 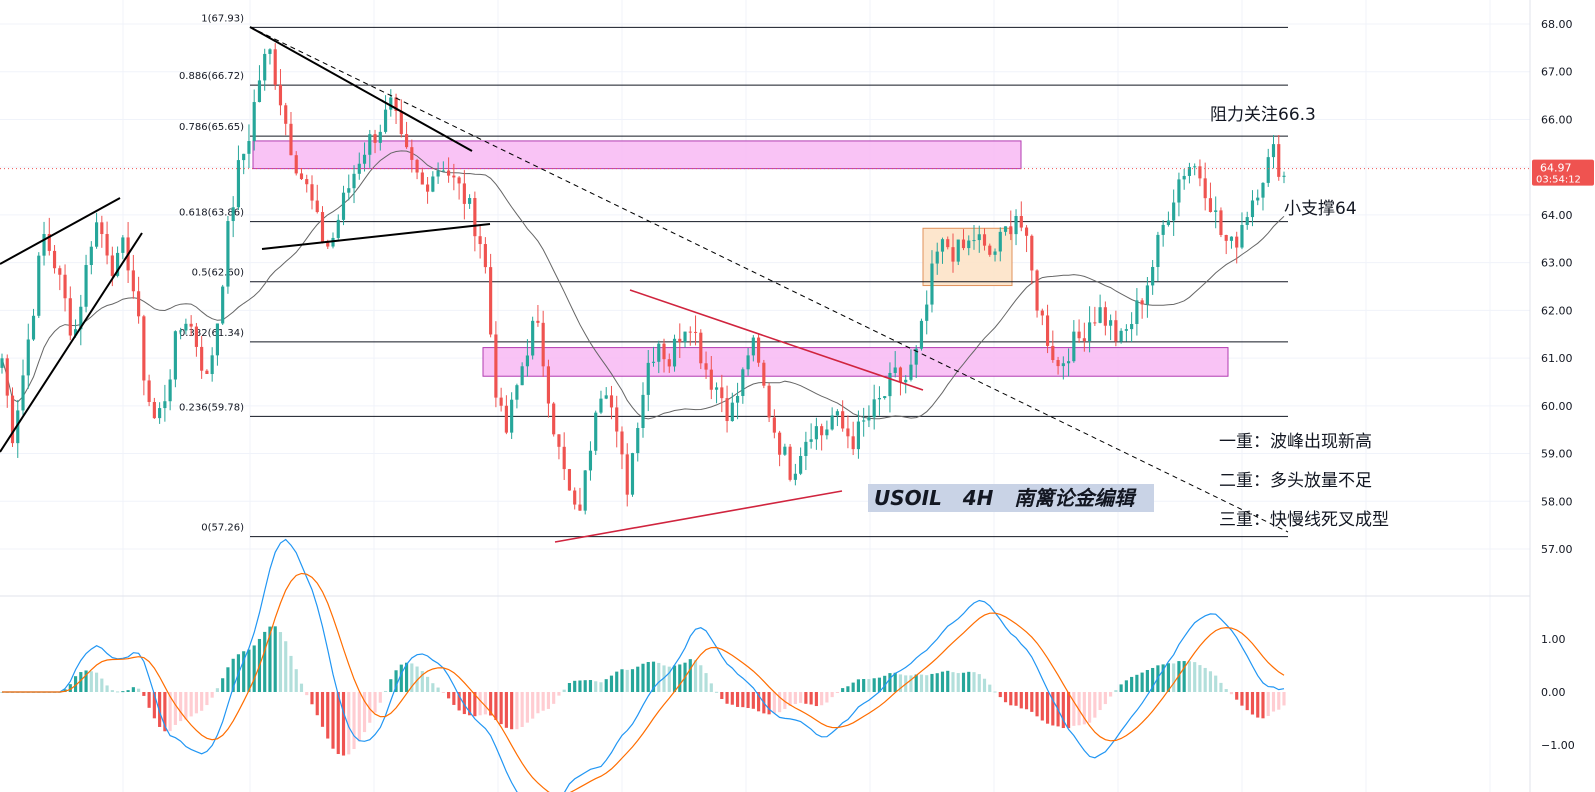 I want to click on resistance-zone, so click(x=637, y=155).